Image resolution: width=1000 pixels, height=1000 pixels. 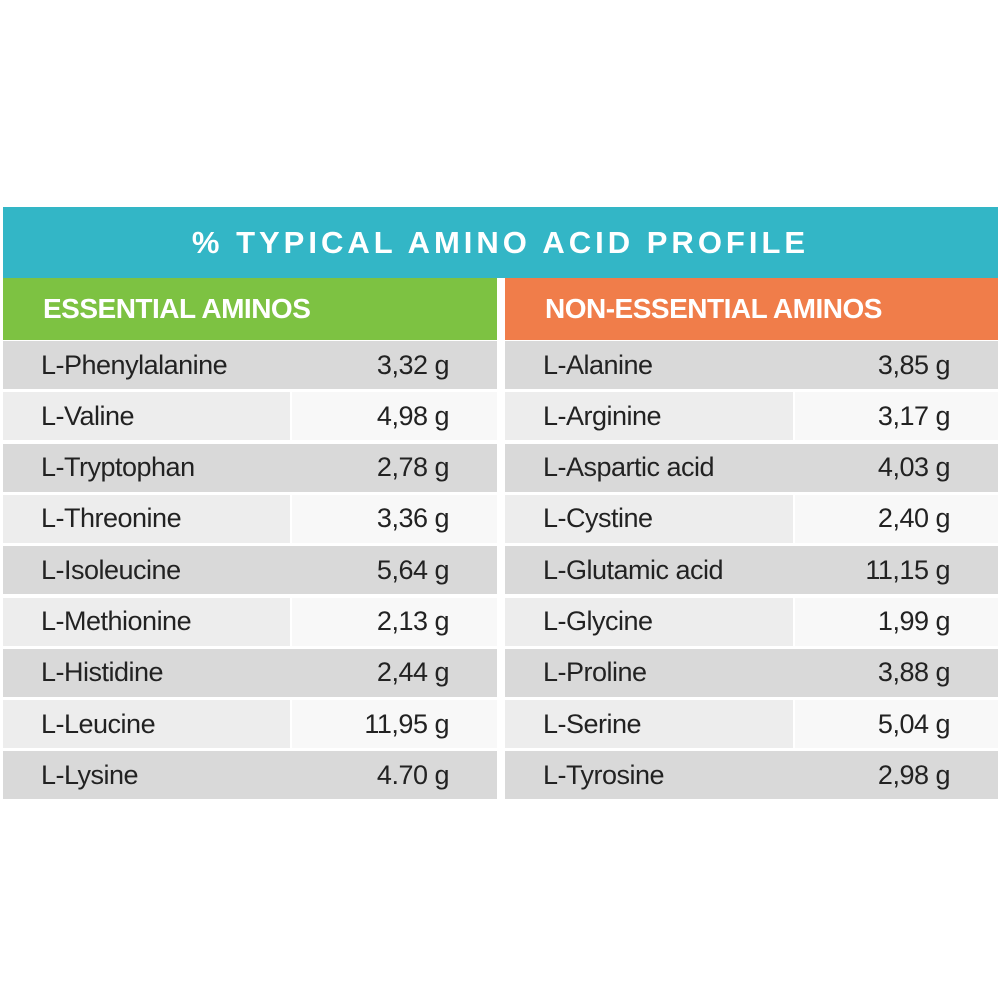 What do you see at coordinates (413, 467) in the screenshot?
I see `row-value: 2,78 g` at bounding box center [413, 467].